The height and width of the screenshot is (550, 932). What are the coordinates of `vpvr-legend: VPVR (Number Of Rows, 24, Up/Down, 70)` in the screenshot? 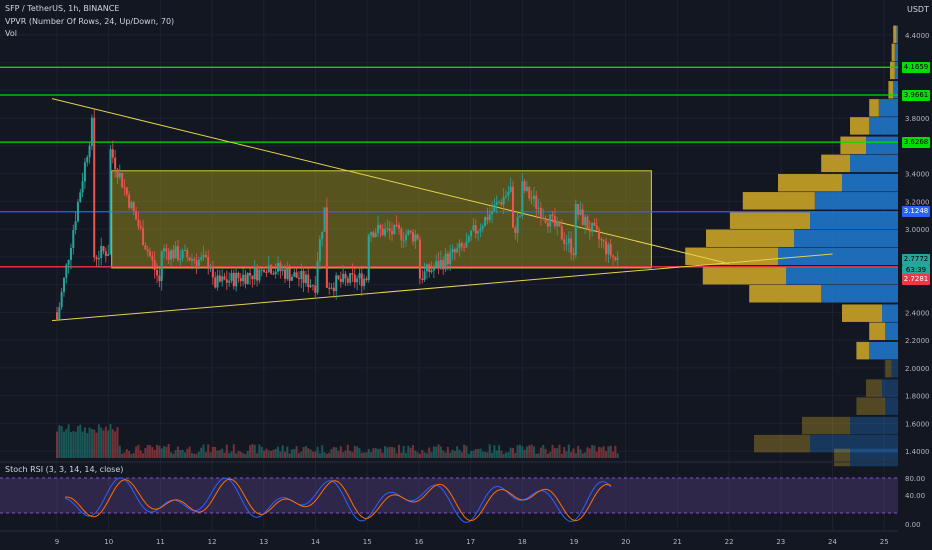 It's located at (90, 21).